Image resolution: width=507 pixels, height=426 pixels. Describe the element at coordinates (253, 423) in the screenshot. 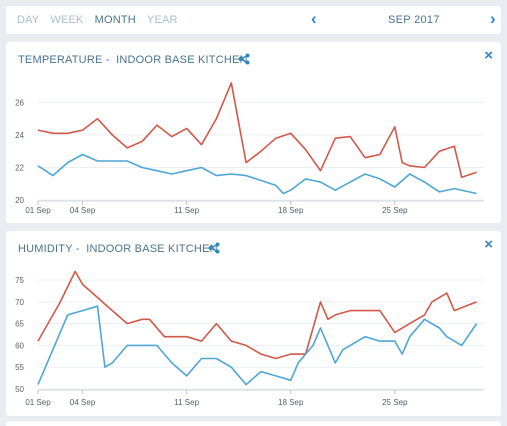

I see `next-card-edge` at that location.